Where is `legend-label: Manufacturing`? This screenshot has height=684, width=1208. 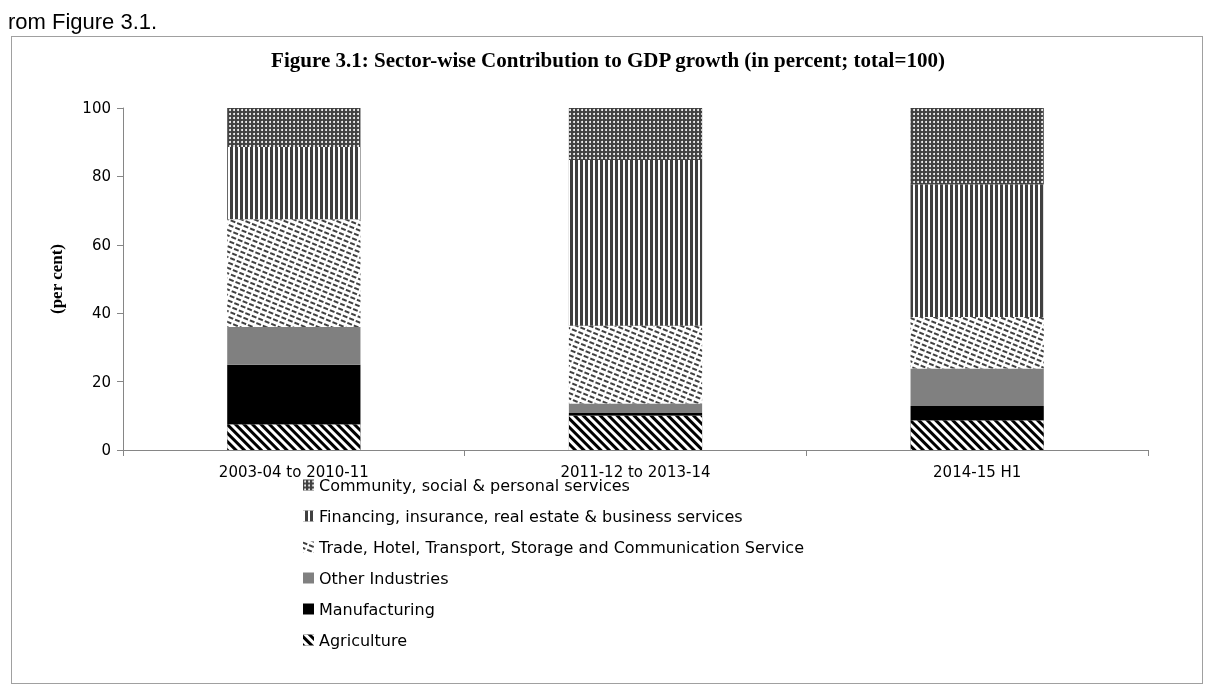
legend-label: Manufacturing is located at coordinates (377, 609).